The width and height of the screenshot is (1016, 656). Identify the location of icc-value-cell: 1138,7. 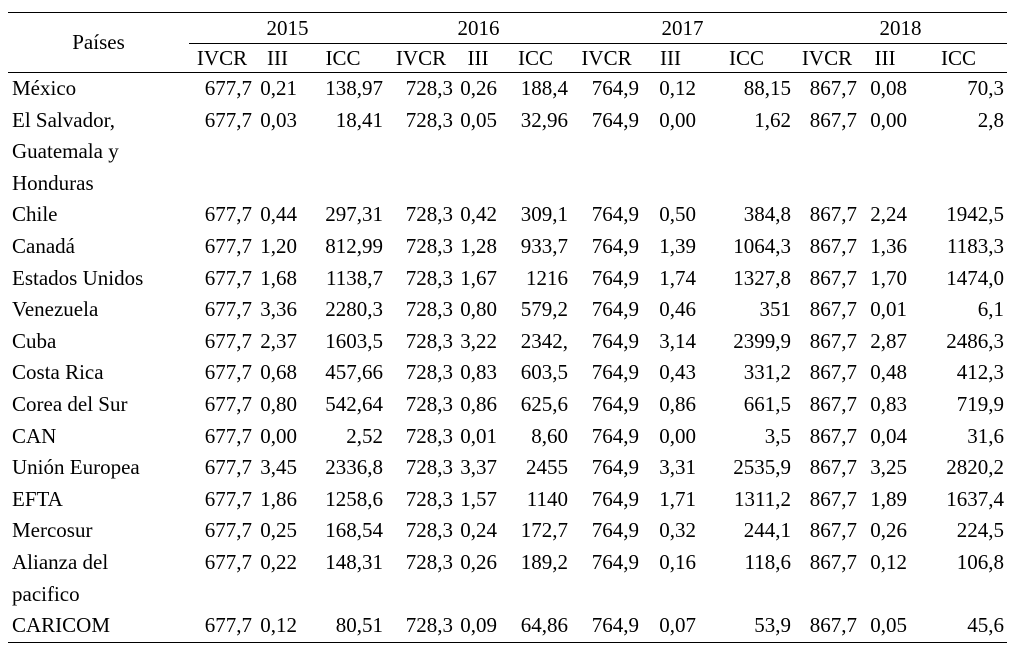
(354, 277).